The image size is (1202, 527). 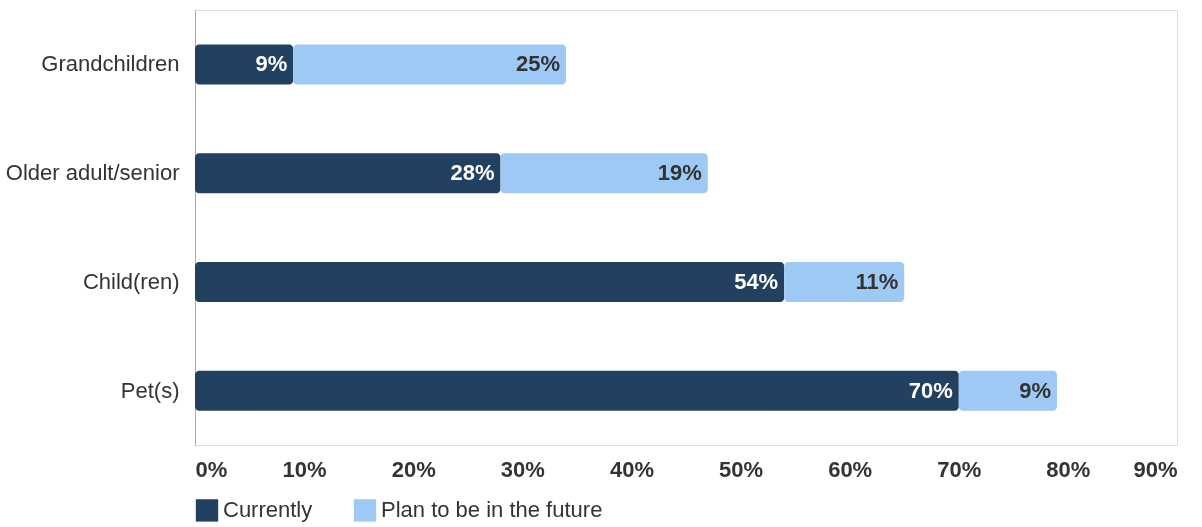 What do you see at coordinates (211, 469) in the screenshot?
I see `x-tick-label: 0%` at bounding box center [211, 469].